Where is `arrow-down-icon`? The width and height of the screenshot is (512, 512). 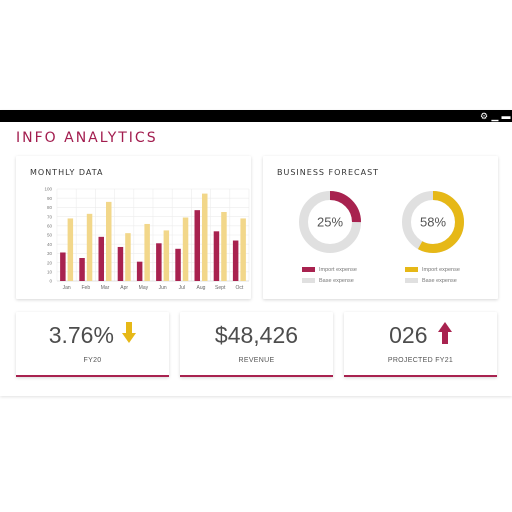
arrow-down-icon is located at coordinates (129, 332).